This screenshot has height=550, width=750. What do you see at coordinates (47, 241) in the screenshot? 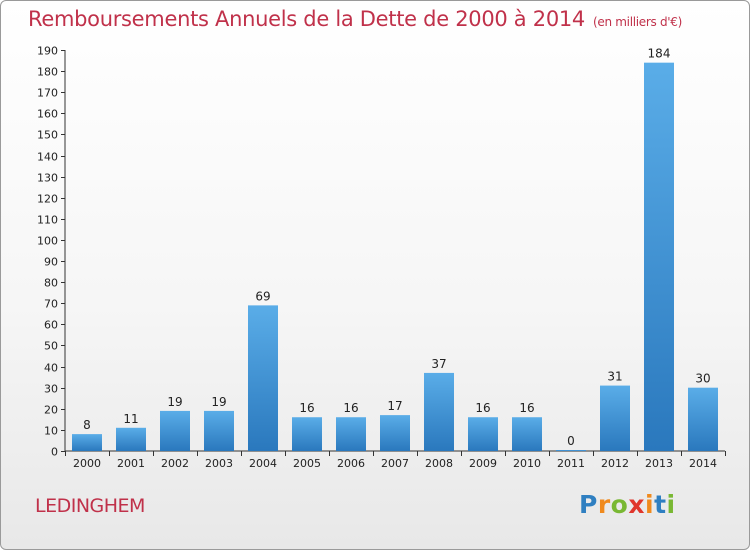
I see `y-tick-label: 100` at bounding box center [47, 241].